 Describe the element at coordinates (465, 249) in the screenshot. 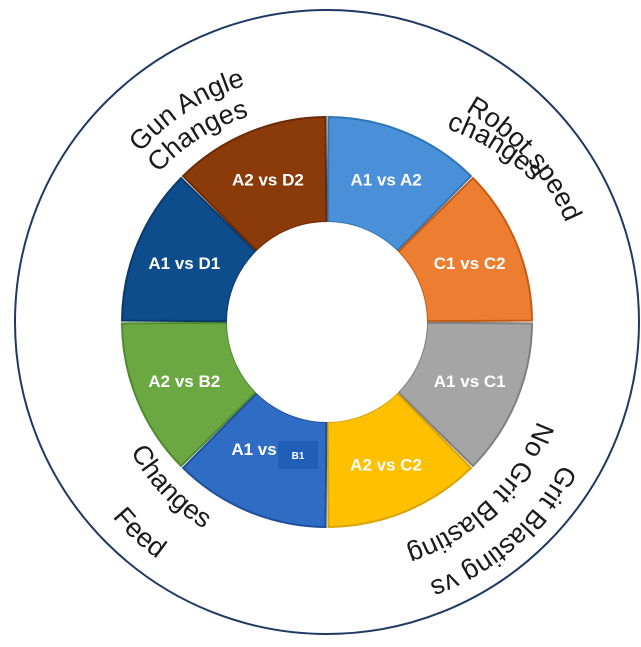

I see `segment-c1-vs-c2` at that location.